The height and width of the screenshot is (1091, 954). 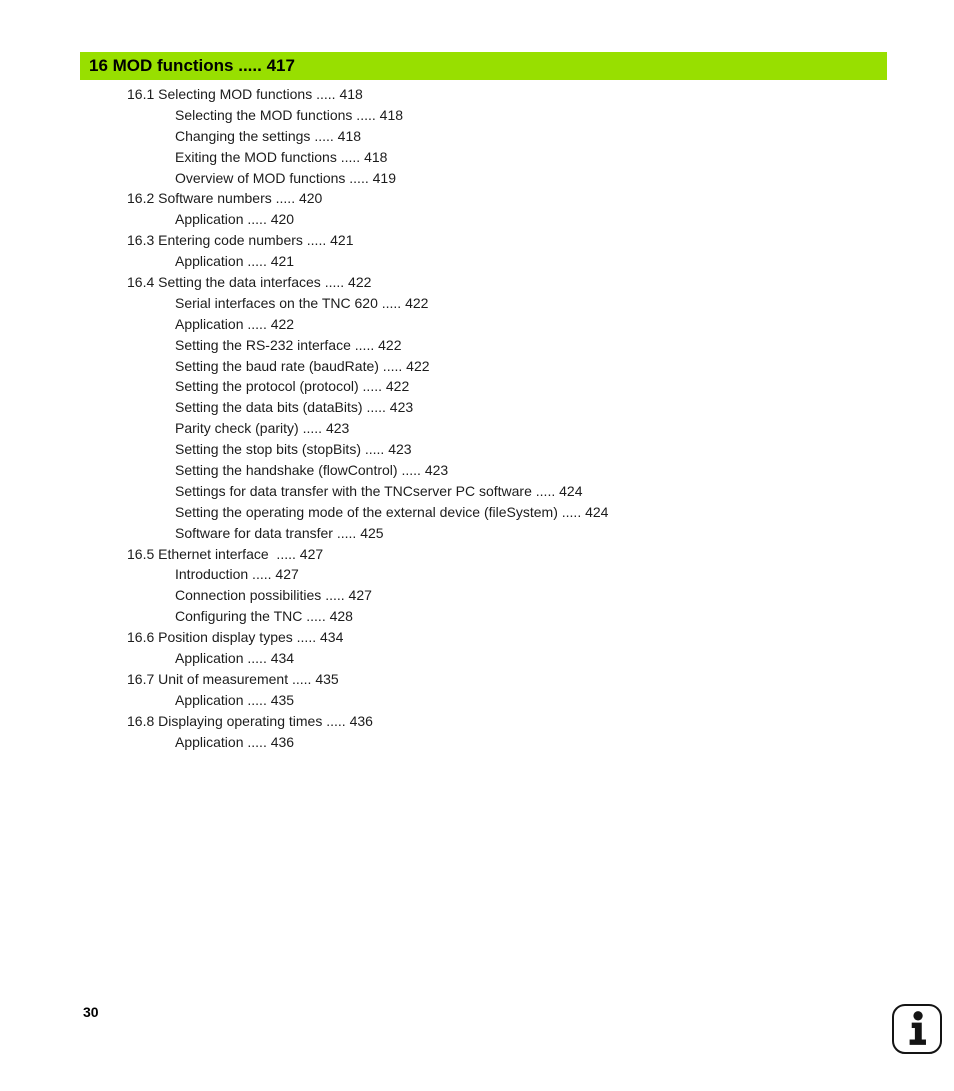 What do you see at coordinates (264, 114) in the screenshot?
I see `toc-entry-title: Selecting the MOD functions` at bounding box center [264, 114].